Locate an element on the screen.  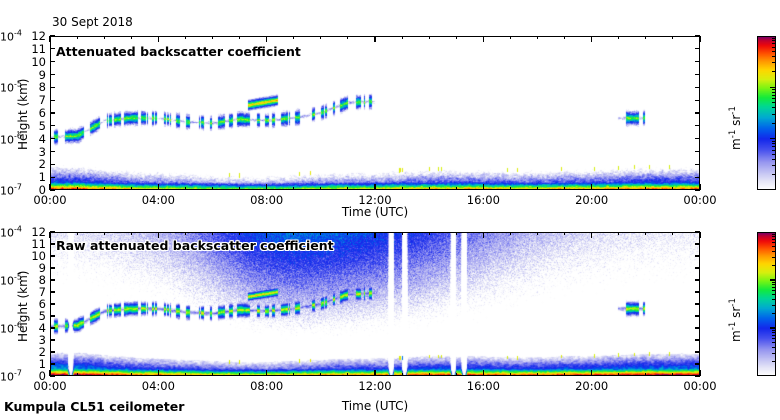
panel-title-screened: Attenuated backscatter coefficient is located at coordinates (178, 51).